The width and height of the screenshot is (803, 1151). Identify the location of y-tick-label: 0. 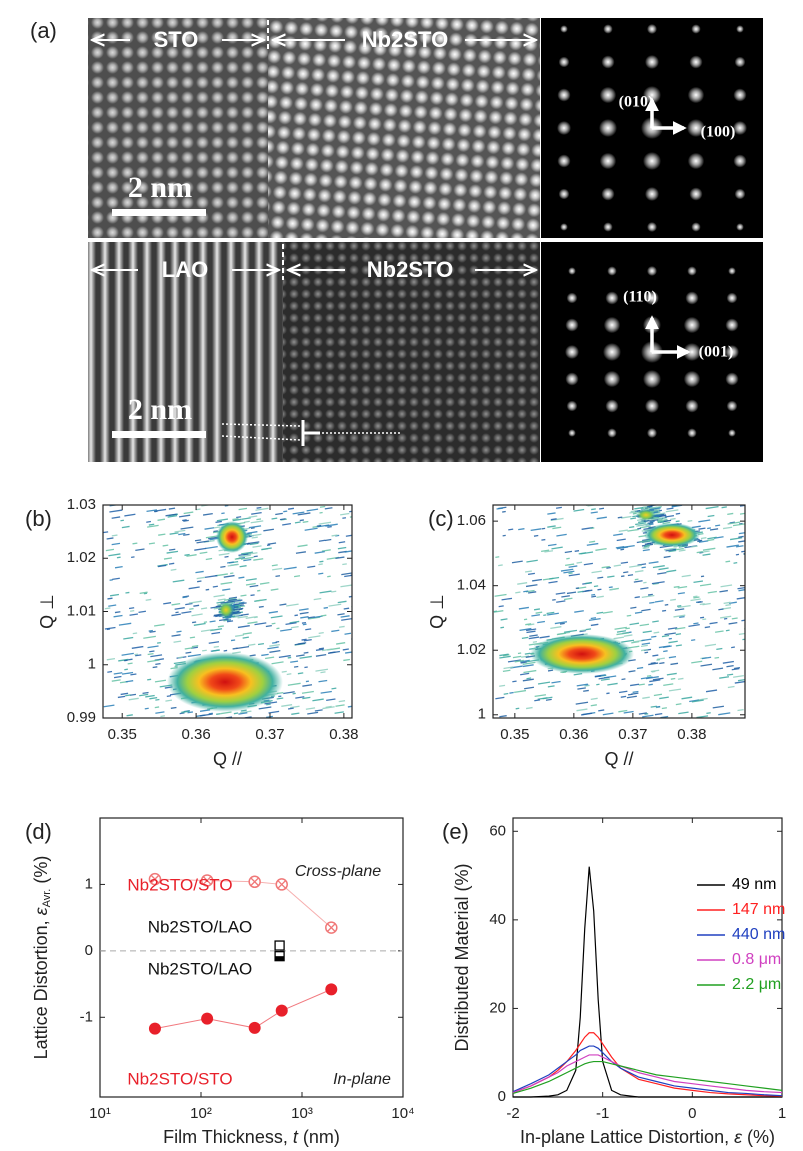
(89, 950).